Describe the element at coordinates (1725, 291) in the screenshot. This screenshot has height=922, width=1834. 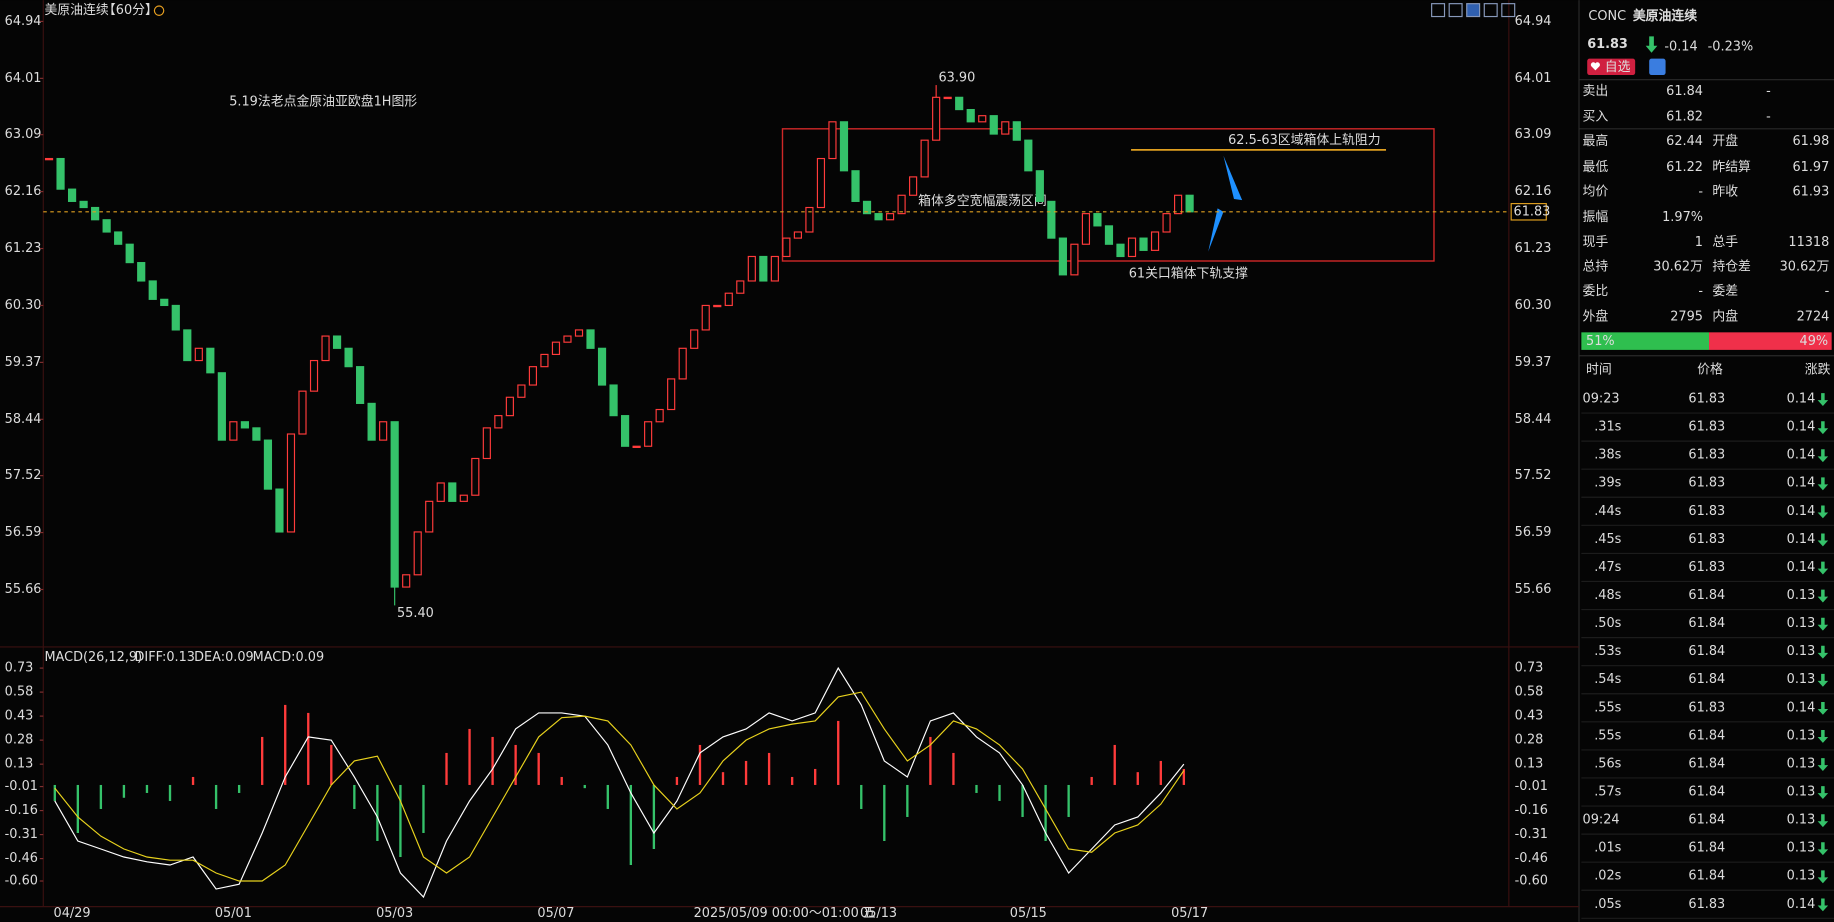
I see `quote-label: 委差` at that location.